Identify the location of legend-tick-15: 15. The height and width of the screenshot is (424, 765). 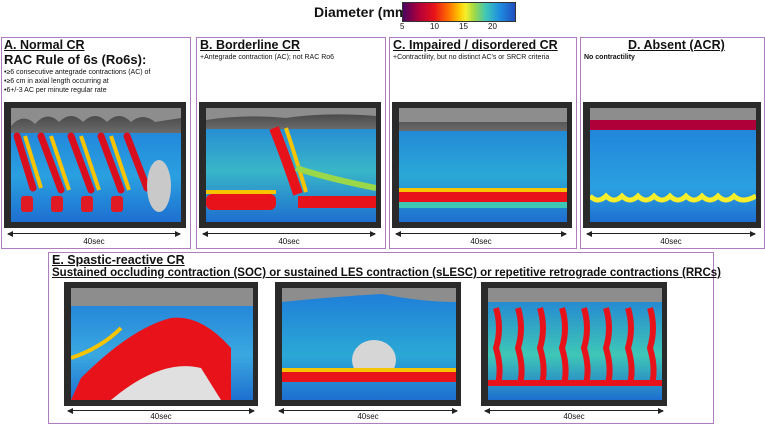
(463, 26).